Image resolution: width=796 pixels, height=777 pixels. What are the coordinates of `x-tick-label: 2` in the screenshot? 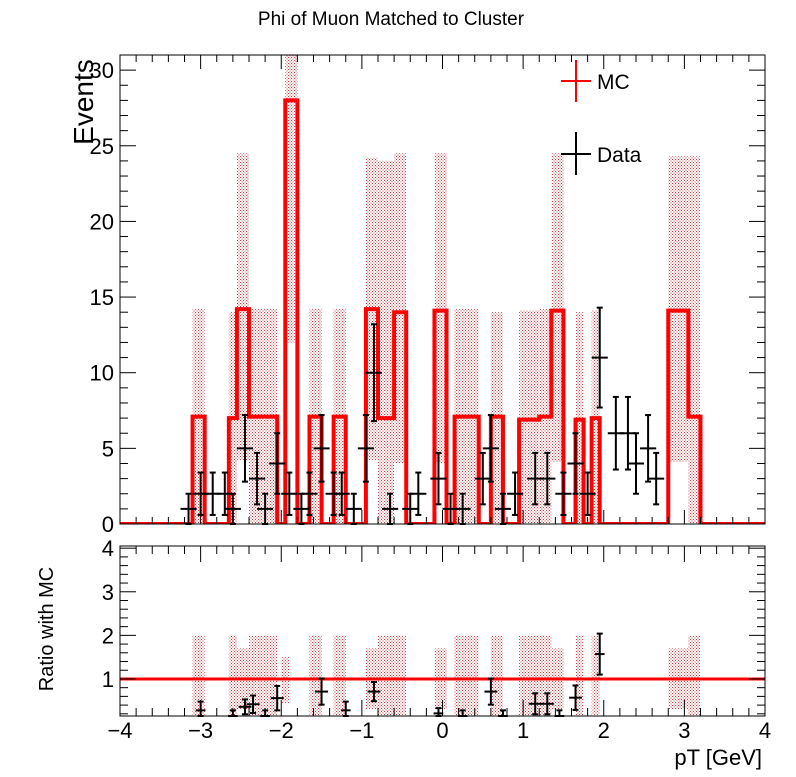 It's located at (604, 730).